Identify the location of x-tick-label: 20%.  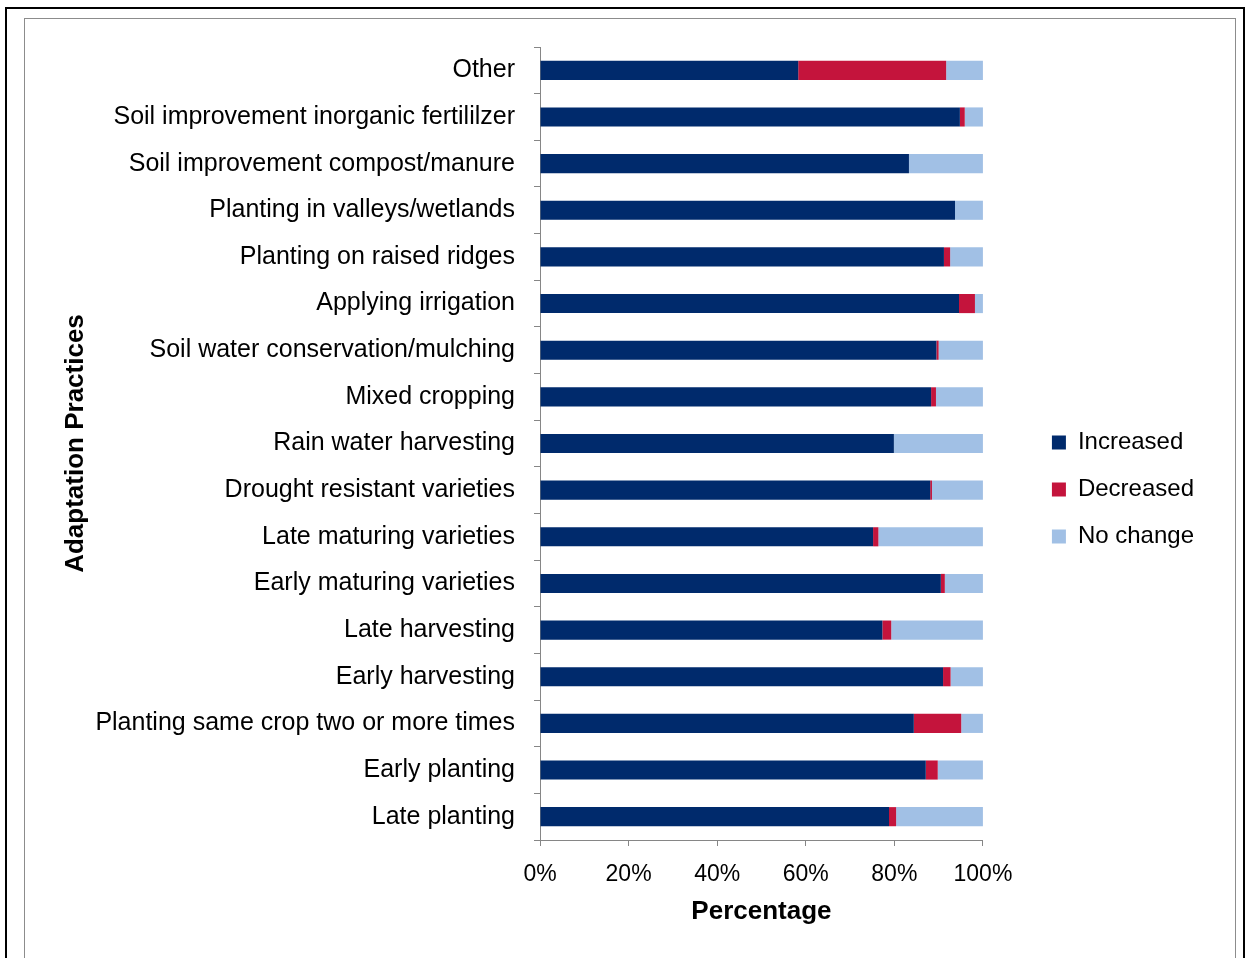
(628, 873).